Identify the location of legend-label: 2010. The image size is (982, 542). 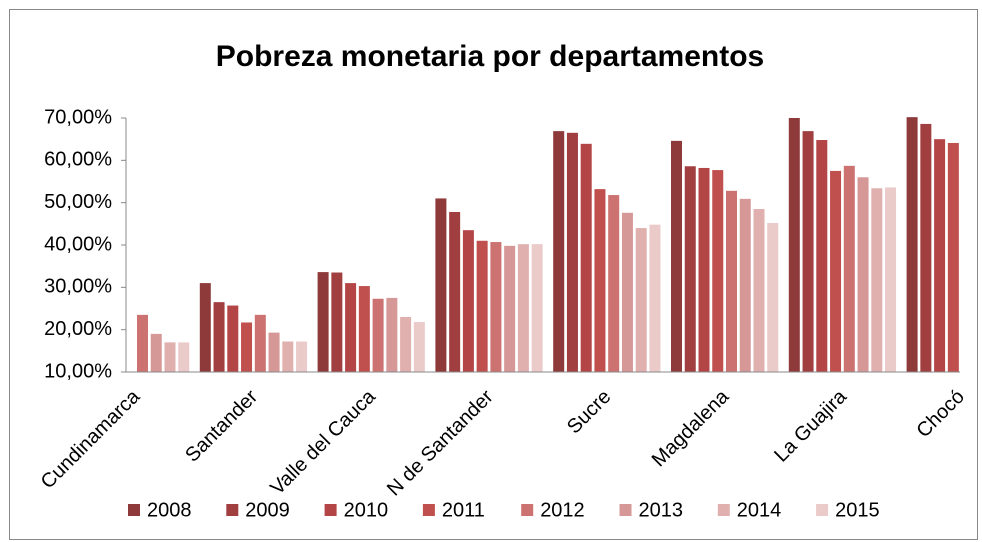
(366, 510).